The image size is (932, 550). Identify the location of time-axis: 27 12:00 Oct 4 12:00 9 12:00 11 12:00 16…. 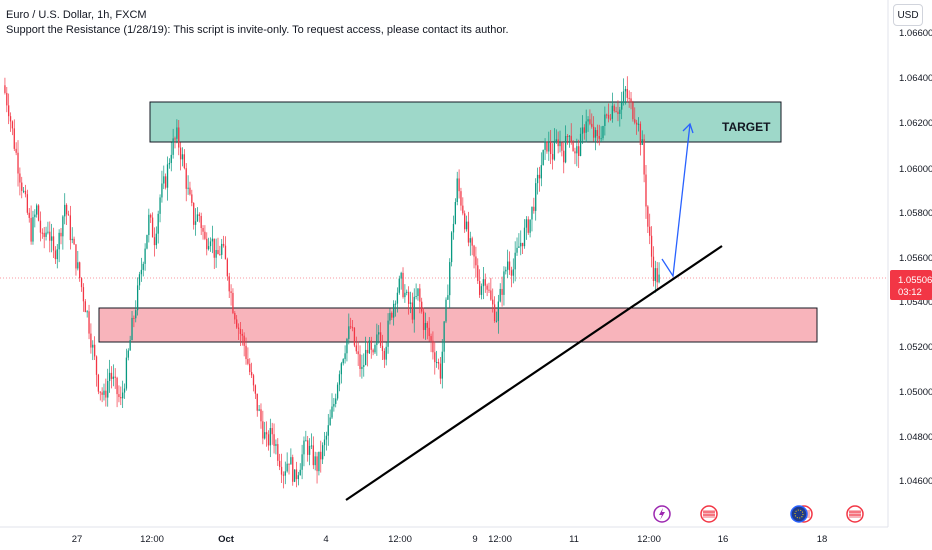
(450, 539).